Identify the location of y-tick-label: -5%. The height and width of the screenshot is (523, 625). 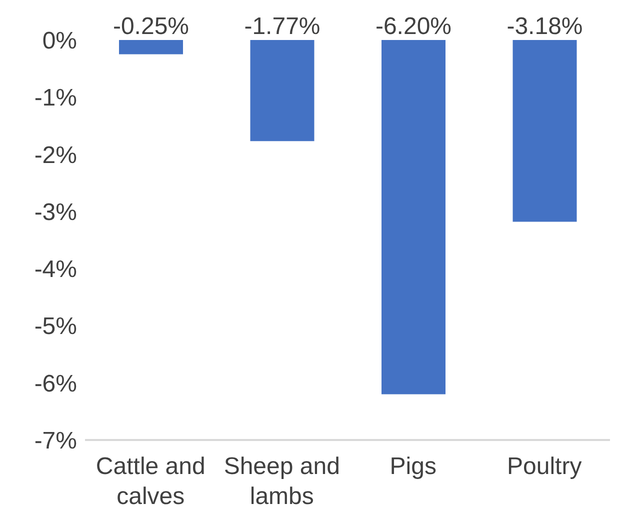
(55, 326).